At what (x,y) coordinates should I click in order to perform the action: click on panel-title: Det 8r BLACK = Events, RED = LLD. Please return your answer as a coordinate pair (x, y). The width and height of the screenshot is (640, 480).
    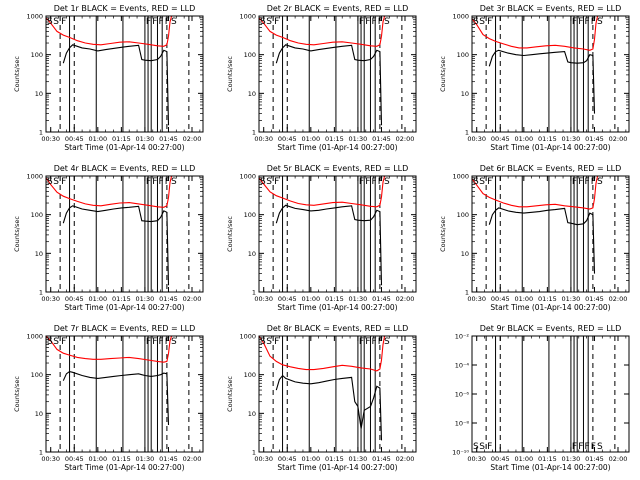
    Looking at the image, I should click on (338, 328).